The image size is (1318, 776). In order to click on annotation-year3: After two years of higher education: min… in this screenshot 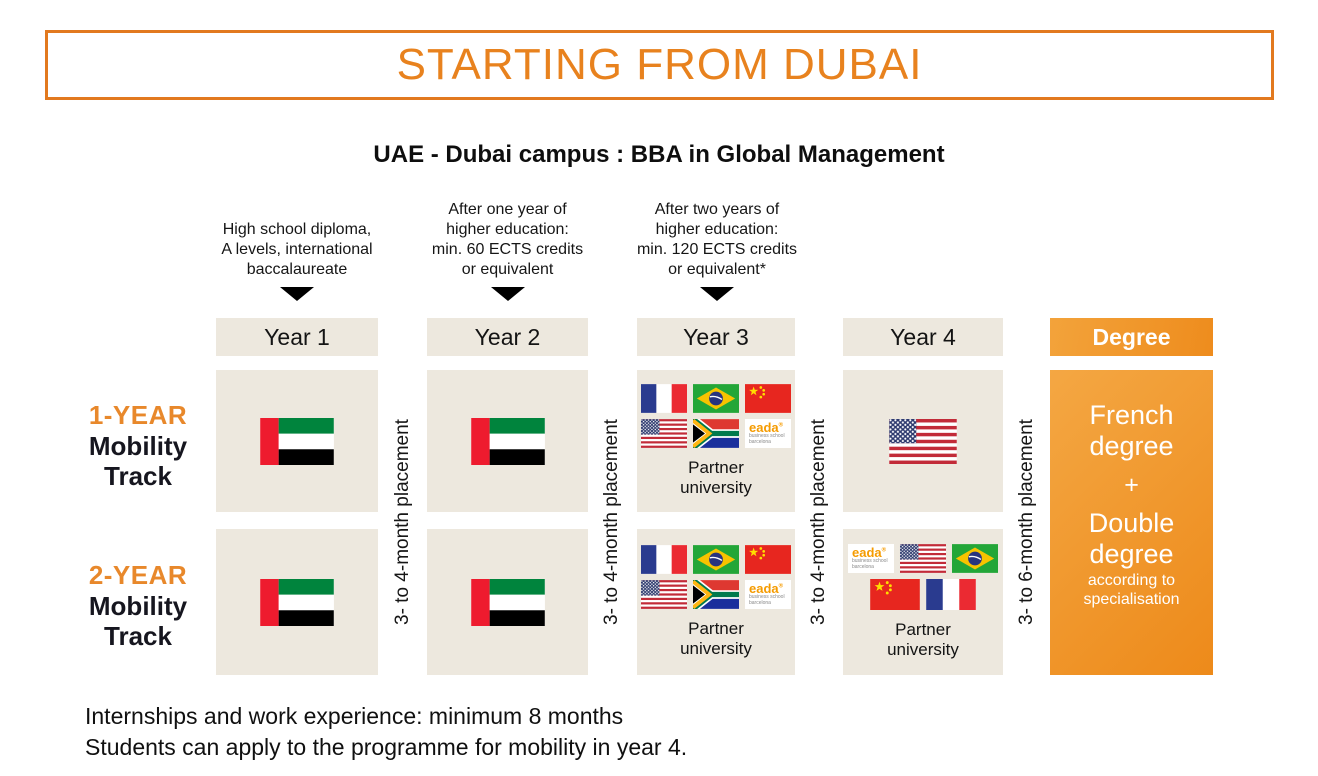, I will do `click(717, 250)`.